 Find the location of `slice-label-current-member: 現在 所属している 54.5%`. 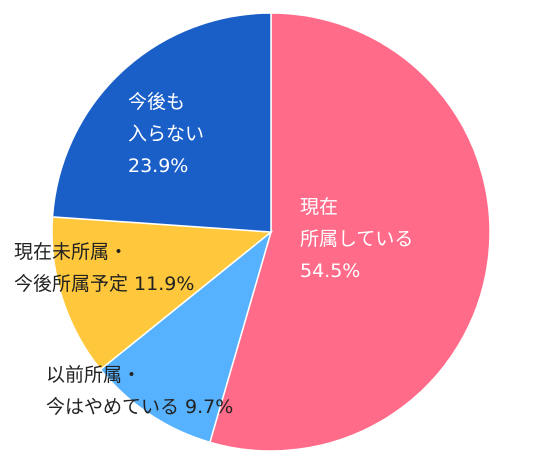

slice-label-current-member: 現在 所属している 54.5% is located at coordinates (357, 239).